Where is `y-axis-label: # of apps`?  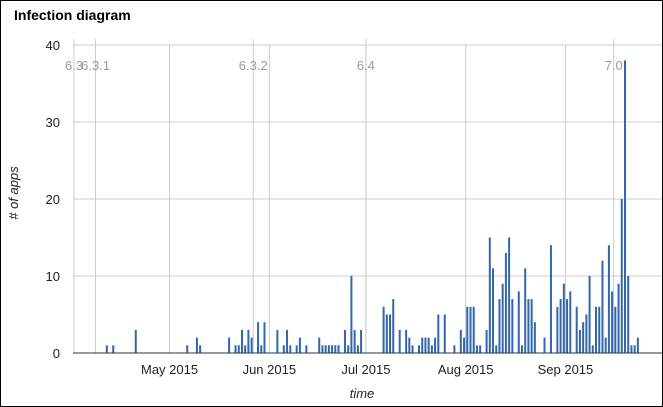
y-axis-label: # of apps is located at coordinates (13, 193).